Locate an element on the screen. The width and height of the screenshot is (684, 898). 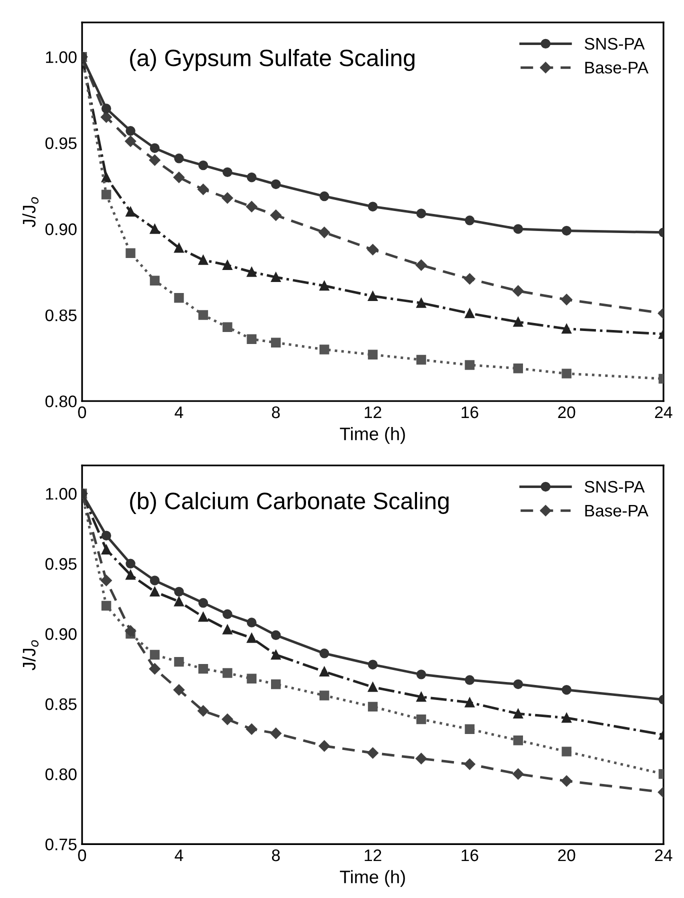
y-tick-label: 1.00 is located at coordinates (61, 57).